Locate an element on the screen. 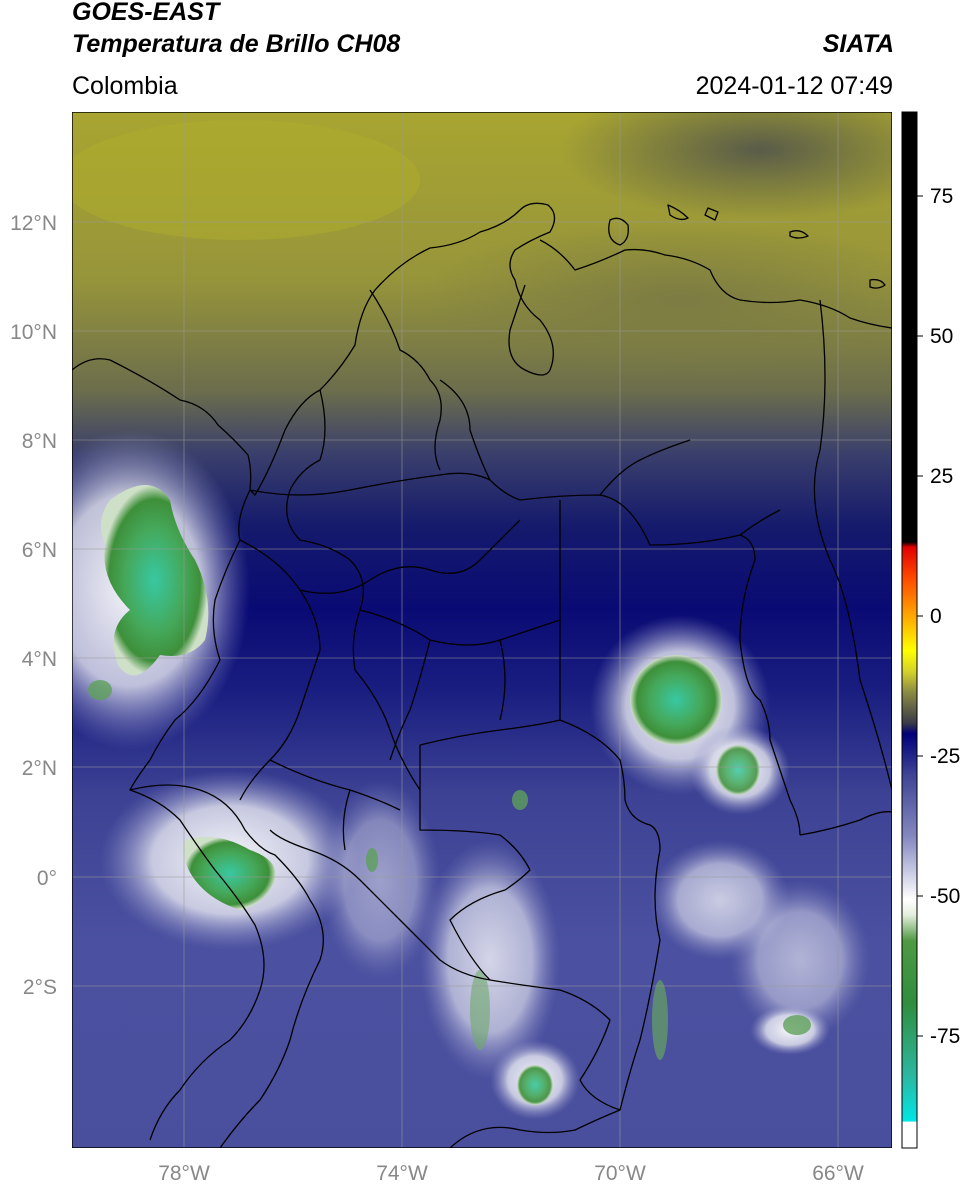  lat-label: 0° is located at coordinates (47, 878).